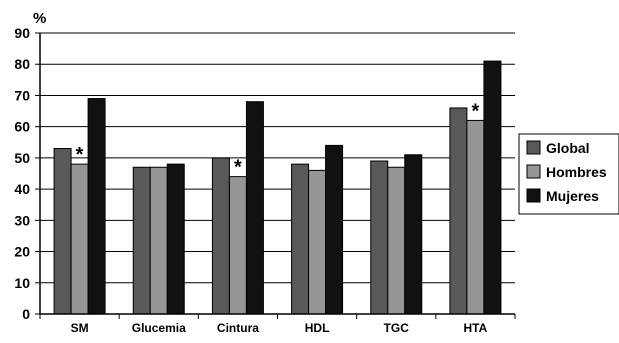 The height and width of the screenshot is (343, 619). Describe the element at coordinates (476, 328) in the screenshot. I see `x-category-label: HTA` at that location.